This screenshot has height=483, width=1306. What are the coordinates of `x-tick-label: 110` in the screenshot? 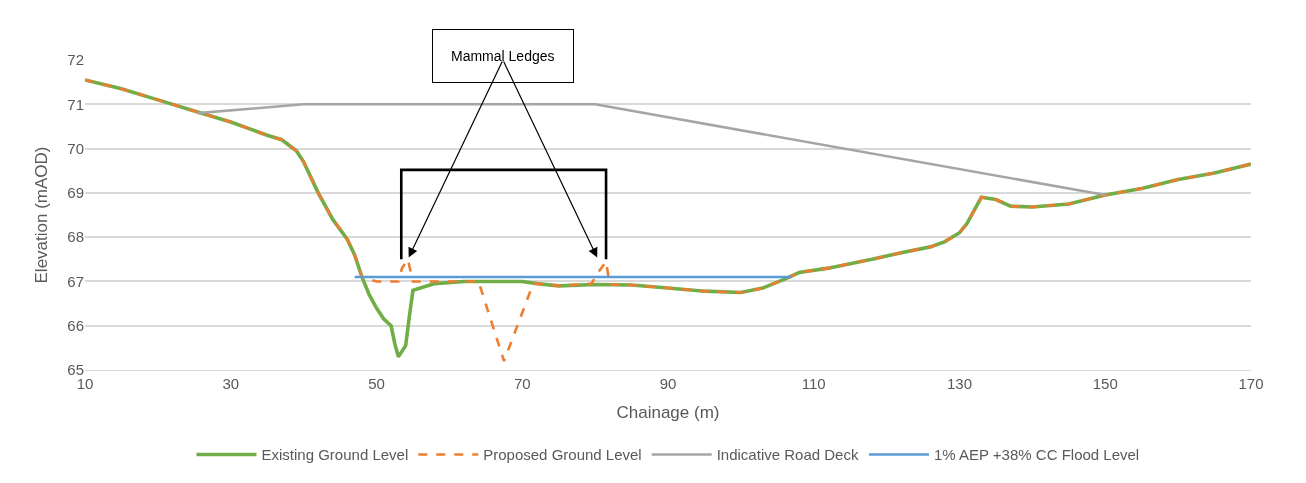 It's located at (813, 383).